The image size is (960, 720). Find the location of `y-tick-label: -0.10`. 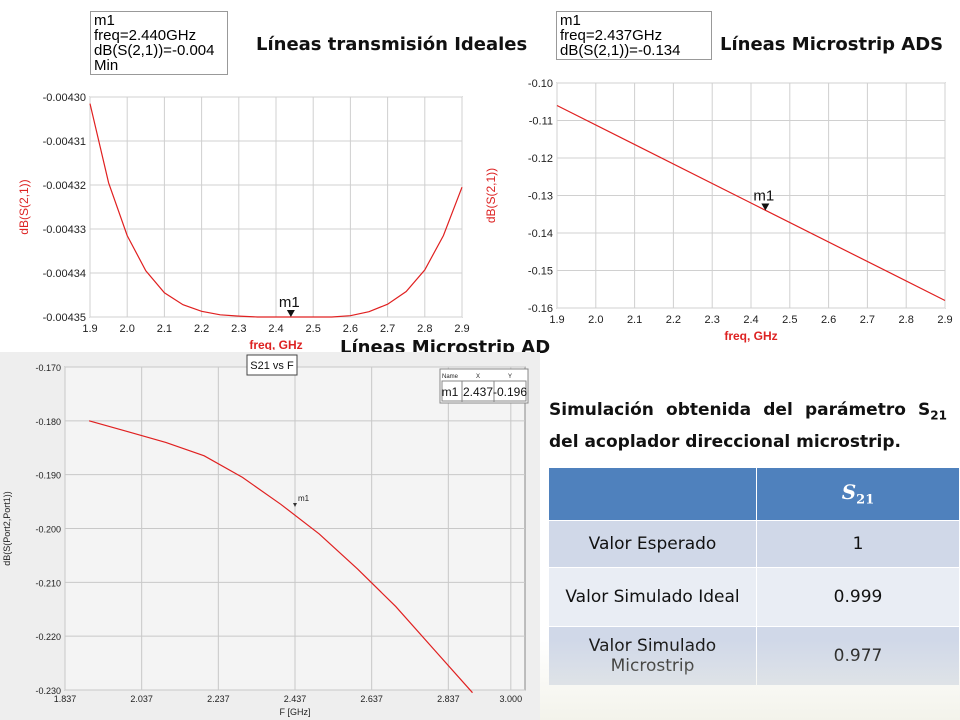

y-tick-label: -0.10 is located at coordinates (540, 84).